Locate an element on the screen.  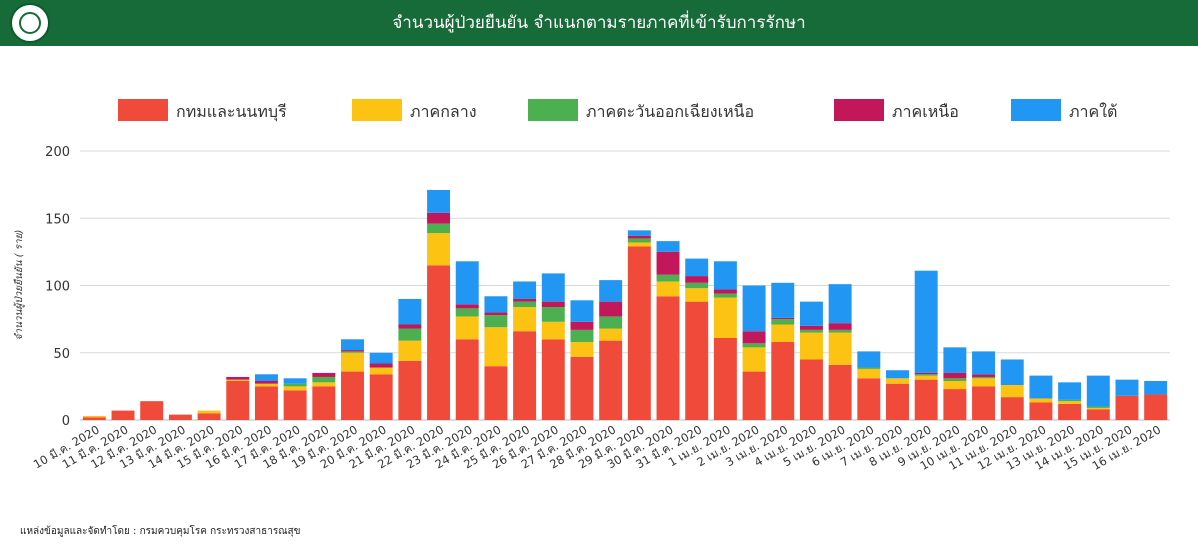
y-tick-label: 200 is located at coordinates (57, 152).